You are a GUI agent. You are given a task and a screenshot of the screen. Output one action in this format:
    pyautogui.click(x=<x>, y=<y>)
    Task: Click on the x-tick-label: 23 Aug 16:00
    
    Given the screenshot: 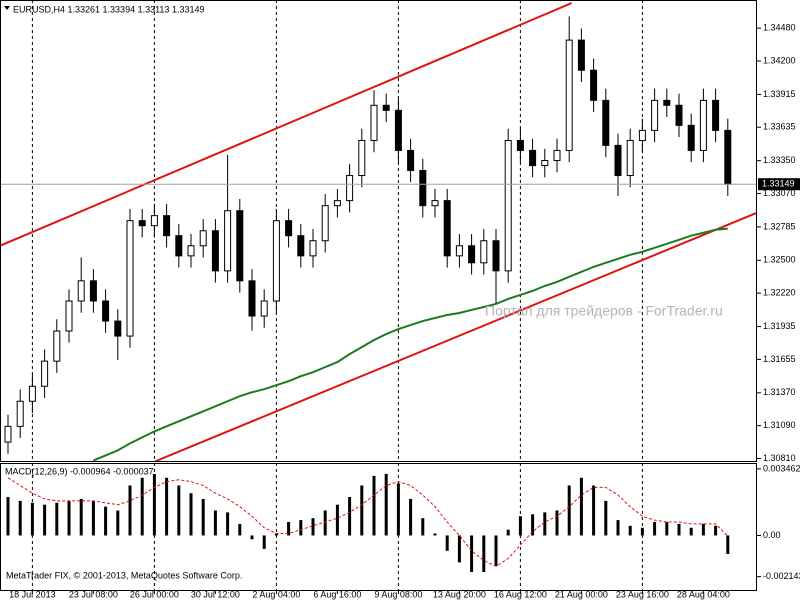 What is the action you would take?
    pyautogui.click(x=642, y=594)
    